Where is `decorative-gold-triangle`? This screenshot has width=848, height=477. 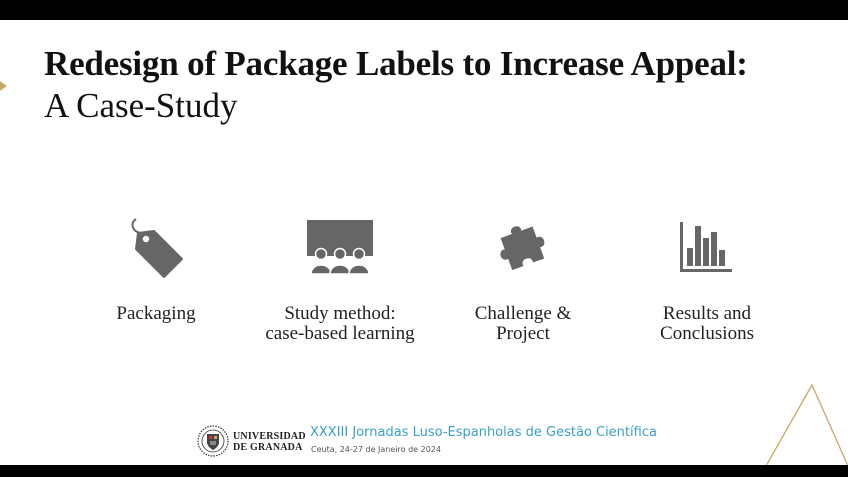 decorative-gold-triangle is located at coordinates (806, 424).